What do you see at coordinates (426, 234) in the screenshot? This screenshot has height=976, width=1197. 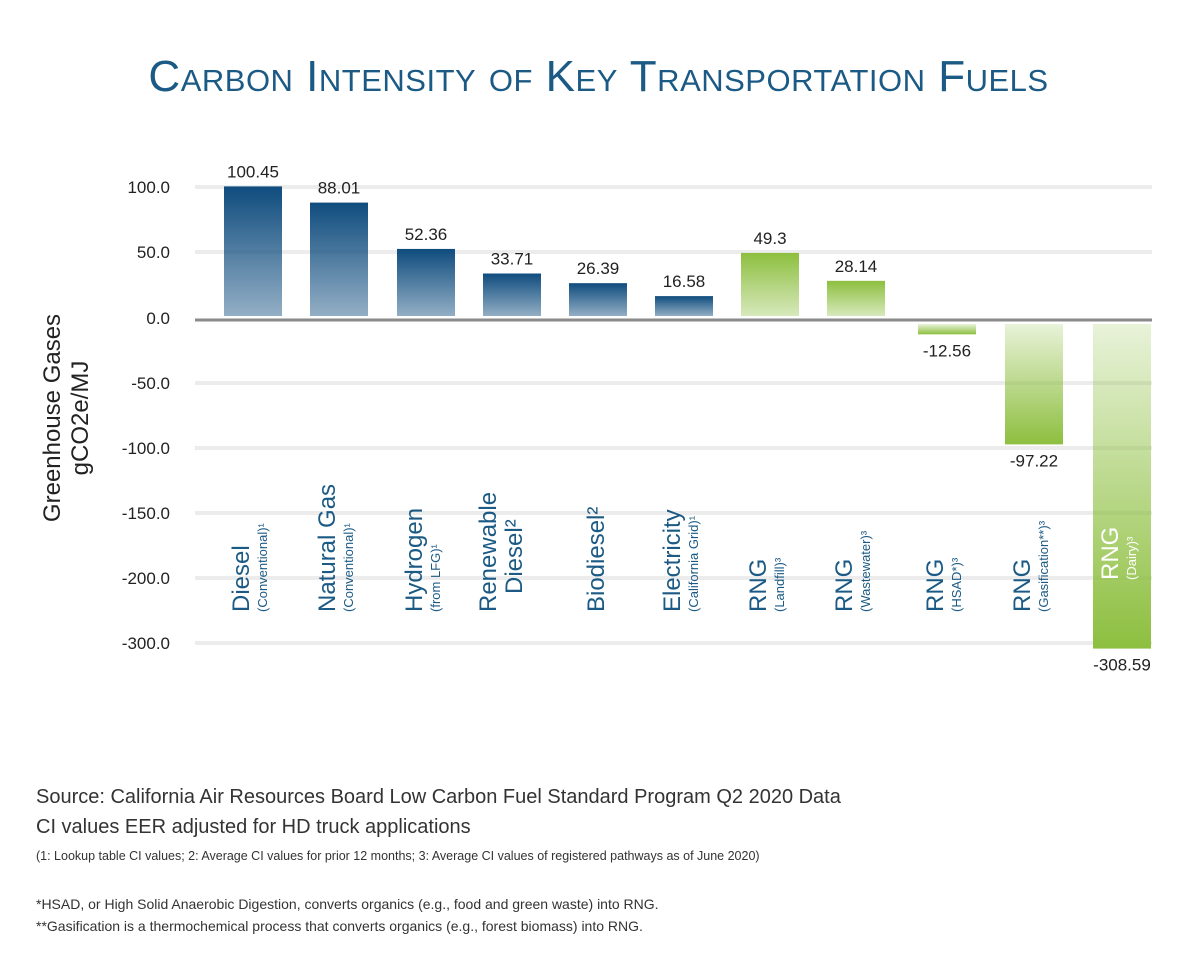 I see `data-label: 52.36` at bounding box center [426, 234].